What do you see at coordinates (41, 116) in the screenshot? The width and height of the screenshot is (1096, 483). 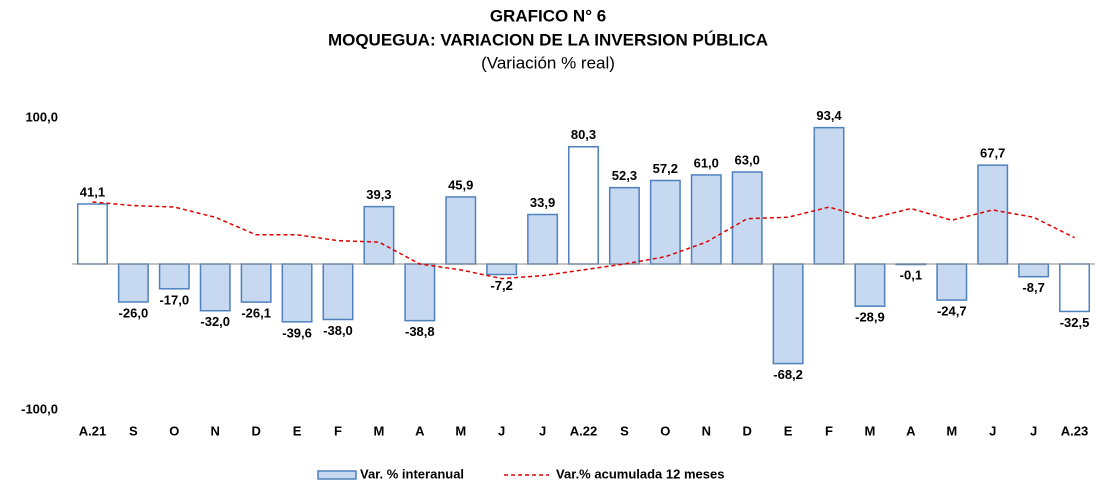 I see `y-tick-label: 100,0` at bounding box center [41, 116].